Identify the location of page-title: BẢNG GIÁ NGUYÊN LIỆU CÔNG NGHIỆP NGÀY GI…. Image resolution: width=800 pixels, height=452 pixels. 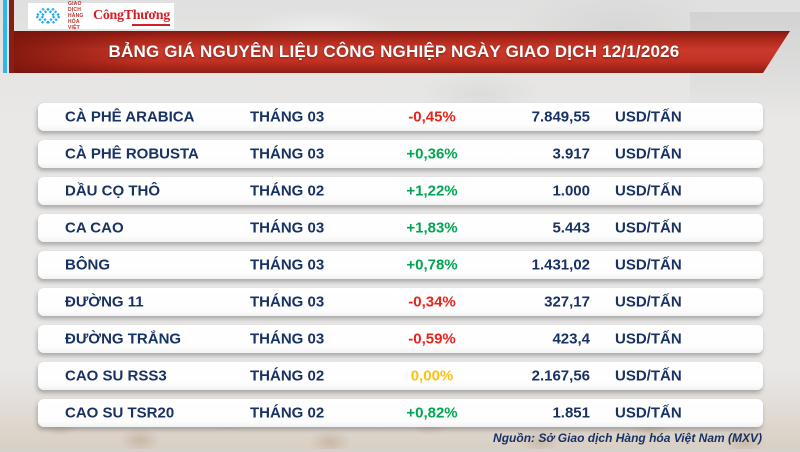
(394, 51).